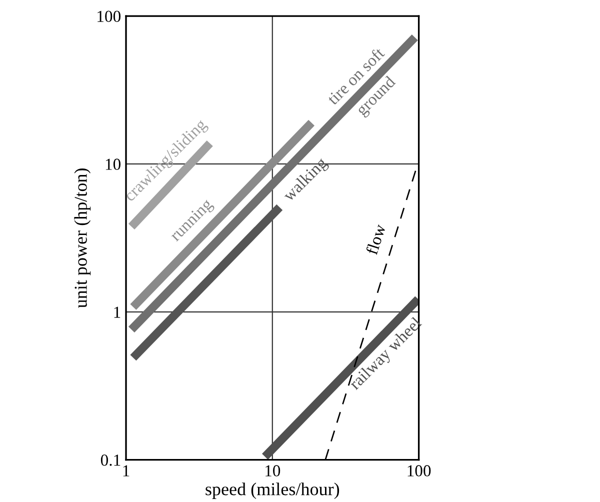 This screenshot has height=502, width=600. I want to click on y-axis-title: unit power (hp/ton), so click(82, 238).